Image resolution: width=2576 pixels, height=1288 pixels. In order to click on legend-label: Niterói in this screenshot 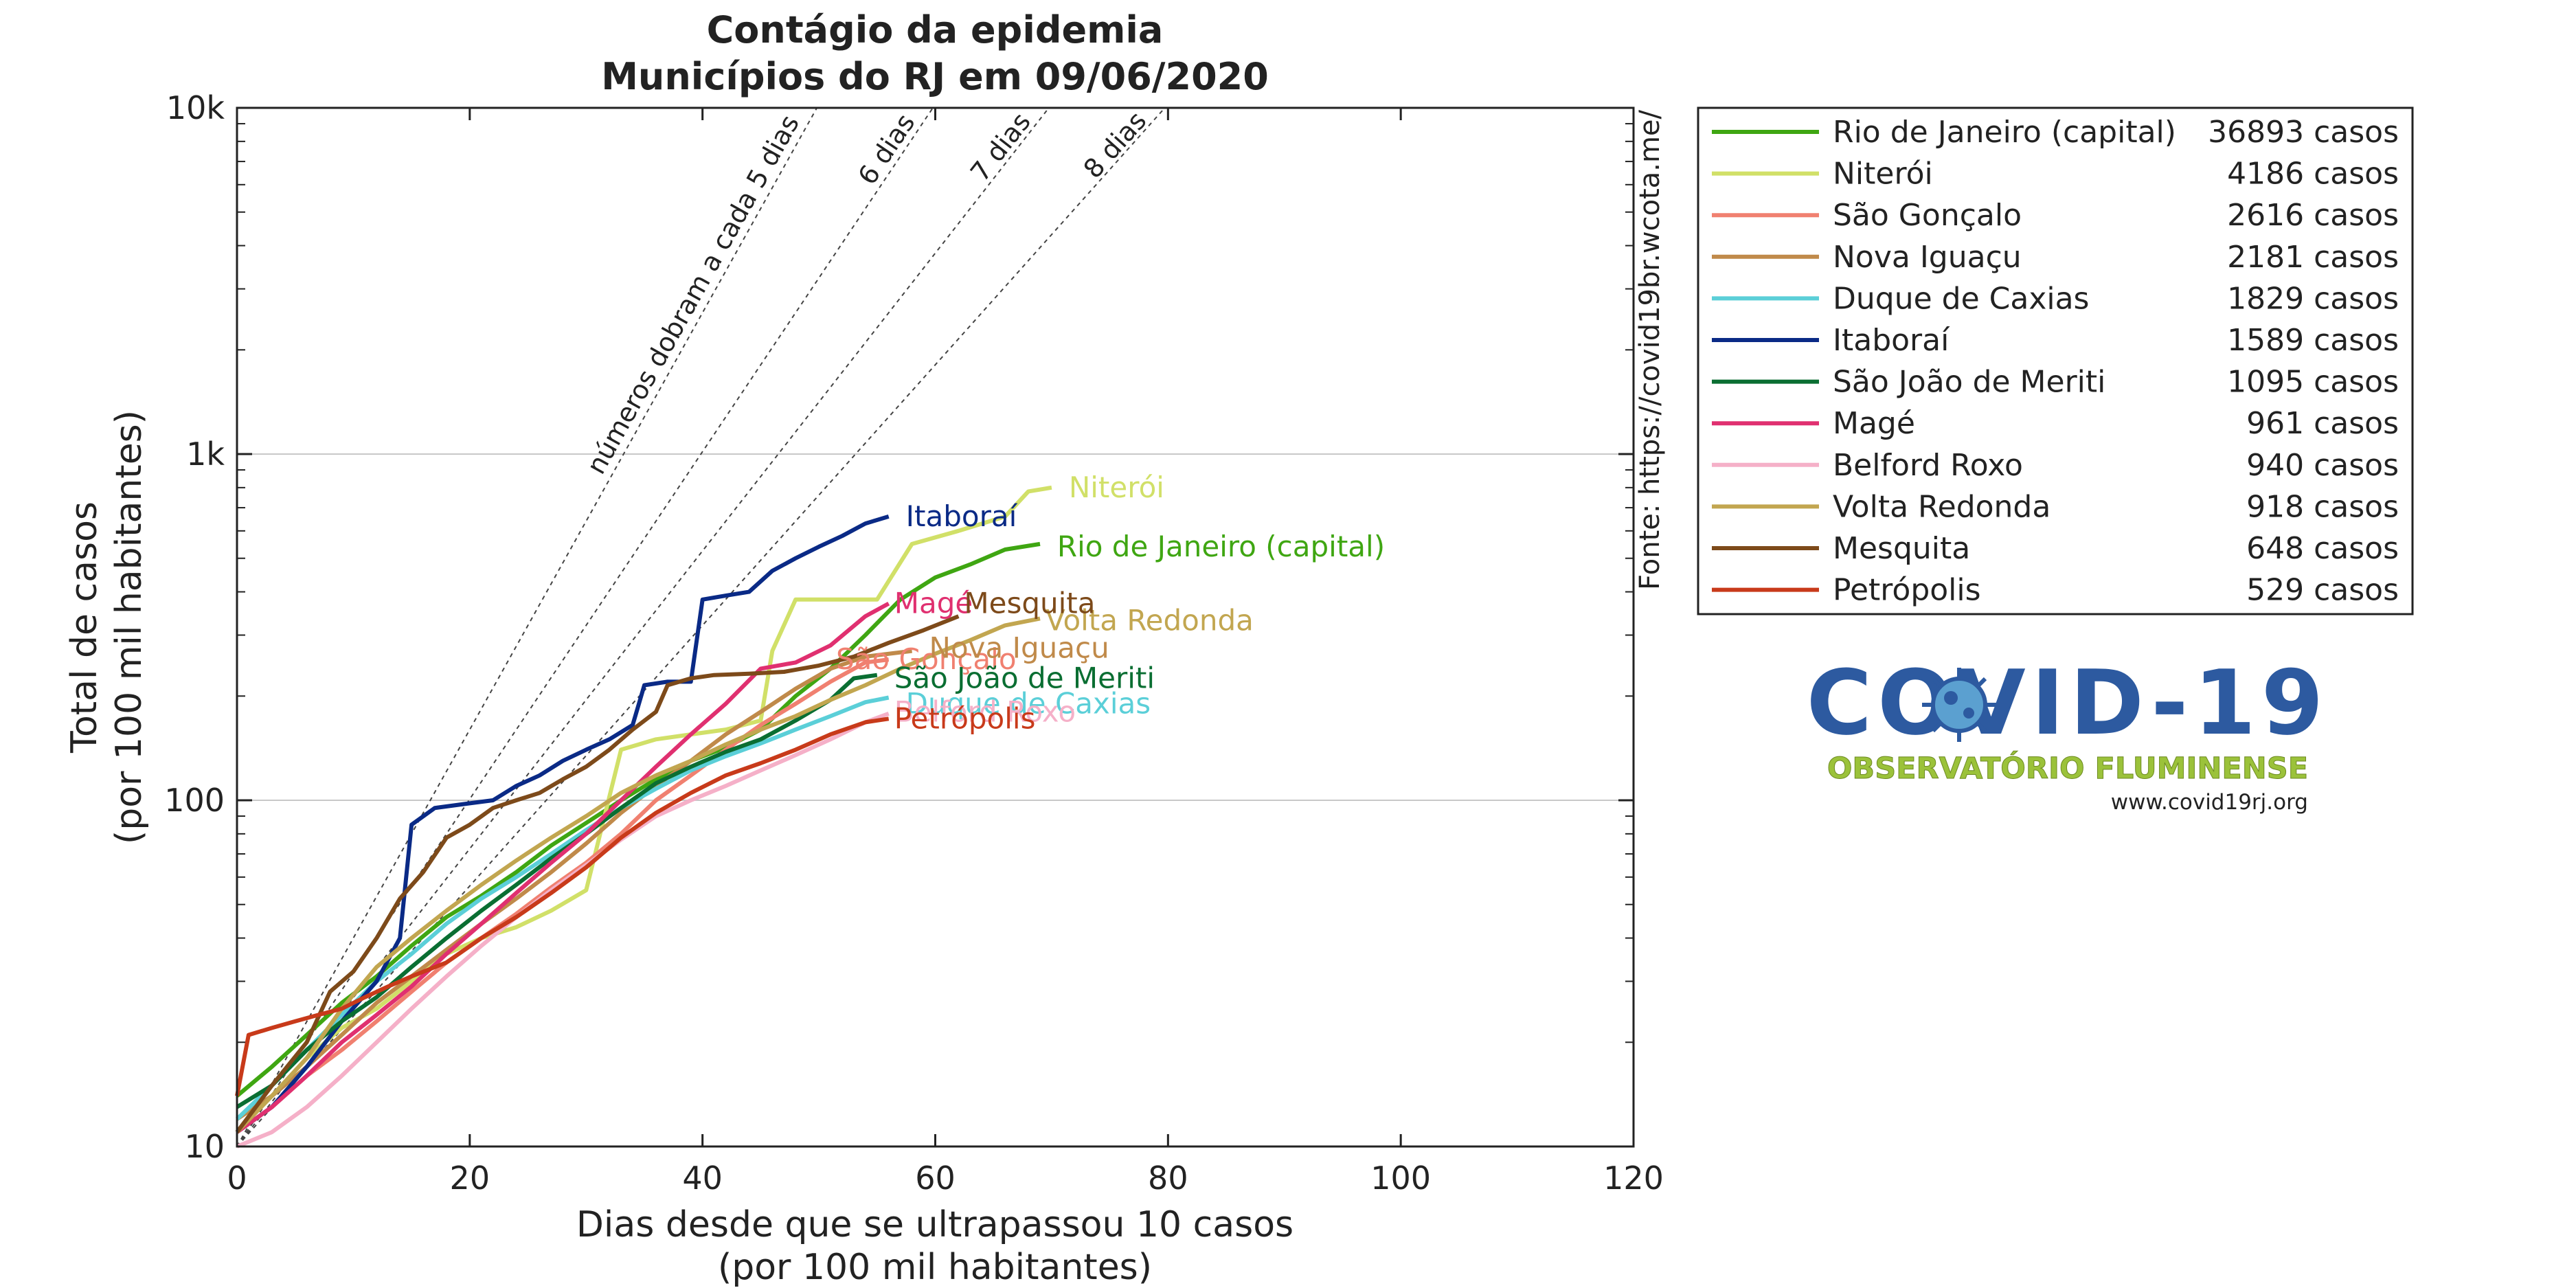, I will do `click(1883, 174)`.